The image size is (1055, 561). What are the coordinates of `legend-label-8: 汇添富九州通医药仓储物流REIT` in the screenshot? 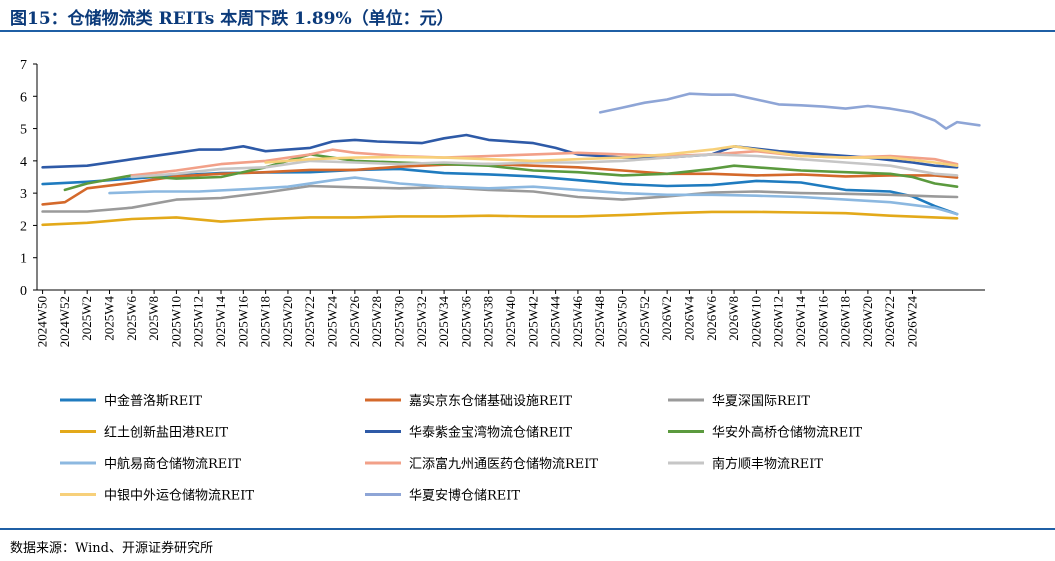 It's located at (503, 464).